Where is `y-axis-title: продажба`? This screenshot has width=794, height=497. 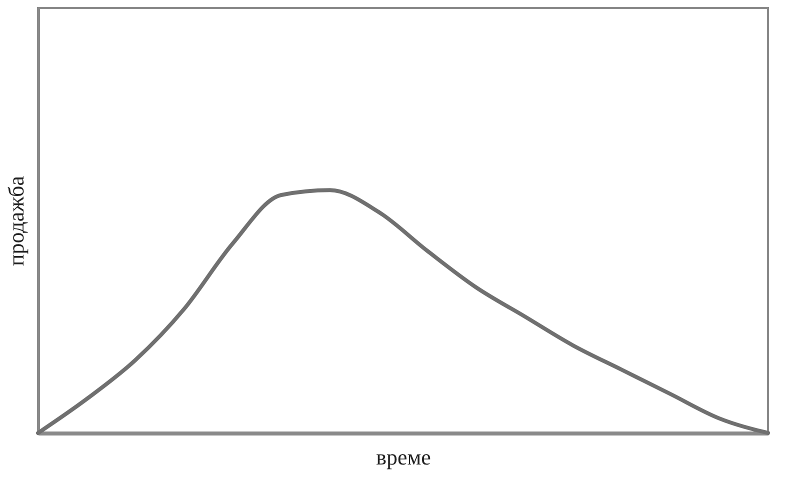 y-axis-title: продажба is located at coordinates (16, 221).